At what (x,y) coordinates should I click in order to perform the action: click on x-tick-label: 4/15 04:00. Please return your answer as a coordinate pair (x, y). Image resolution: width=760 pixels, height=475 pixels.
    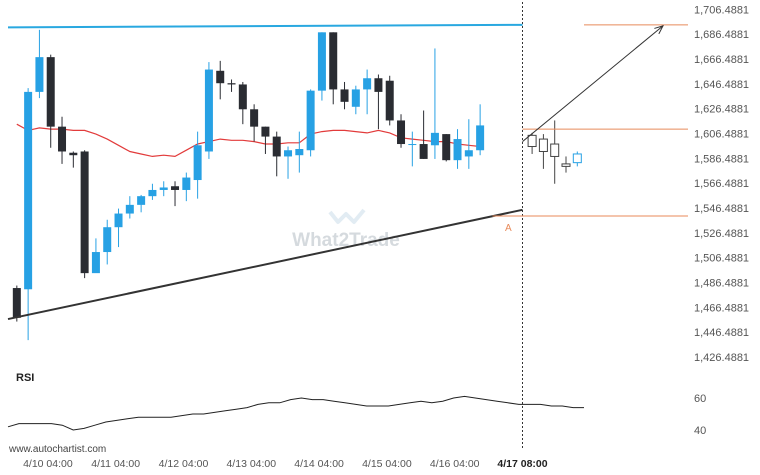
    Looking at the image, I should click on (387, 464).